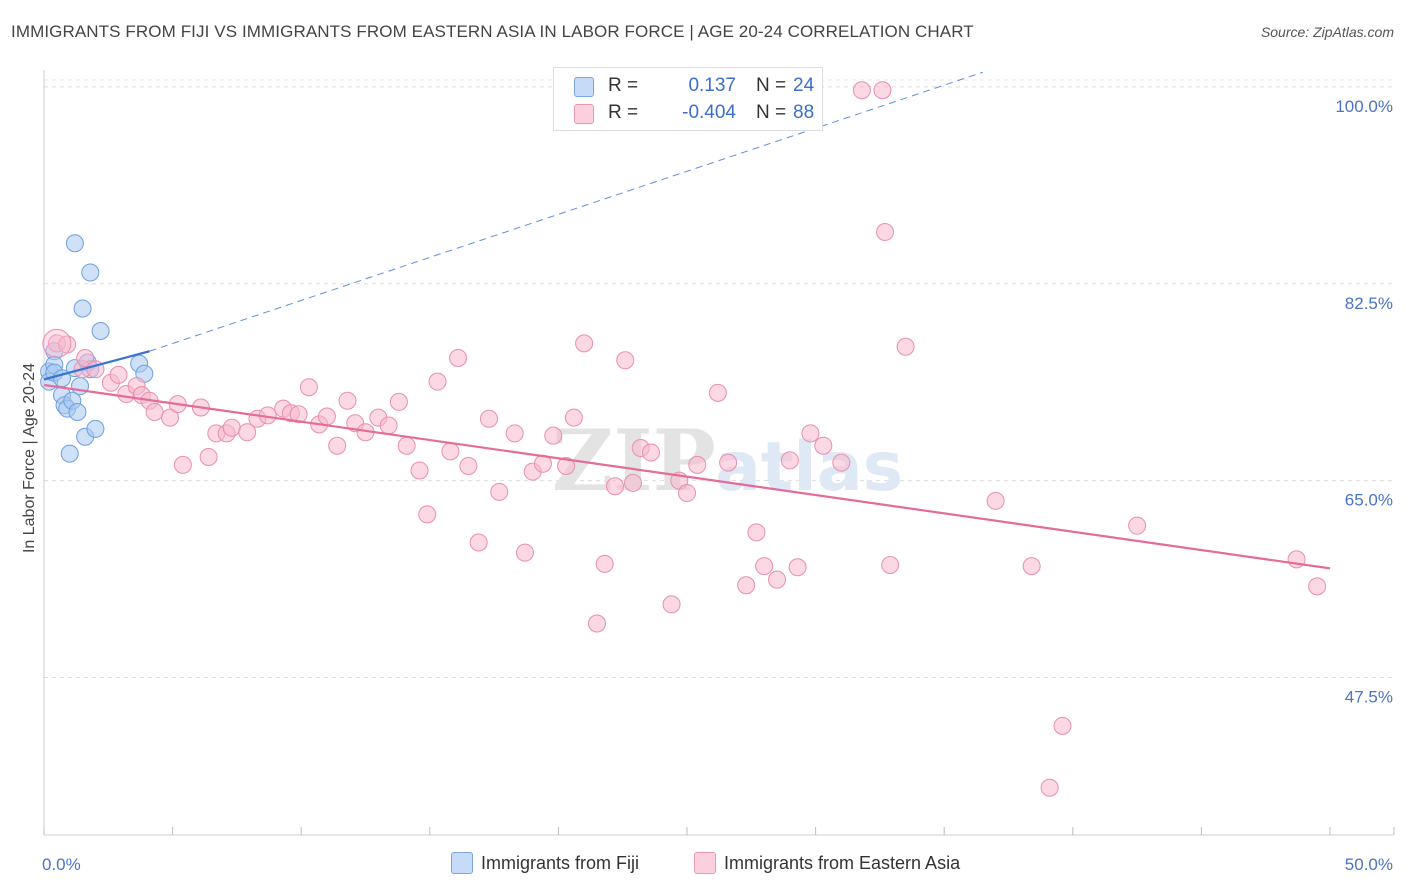 This screenshot has width=1406, height=892. I want to click on bottom-legend-swatch-eastern-asia, so click(705, 863).